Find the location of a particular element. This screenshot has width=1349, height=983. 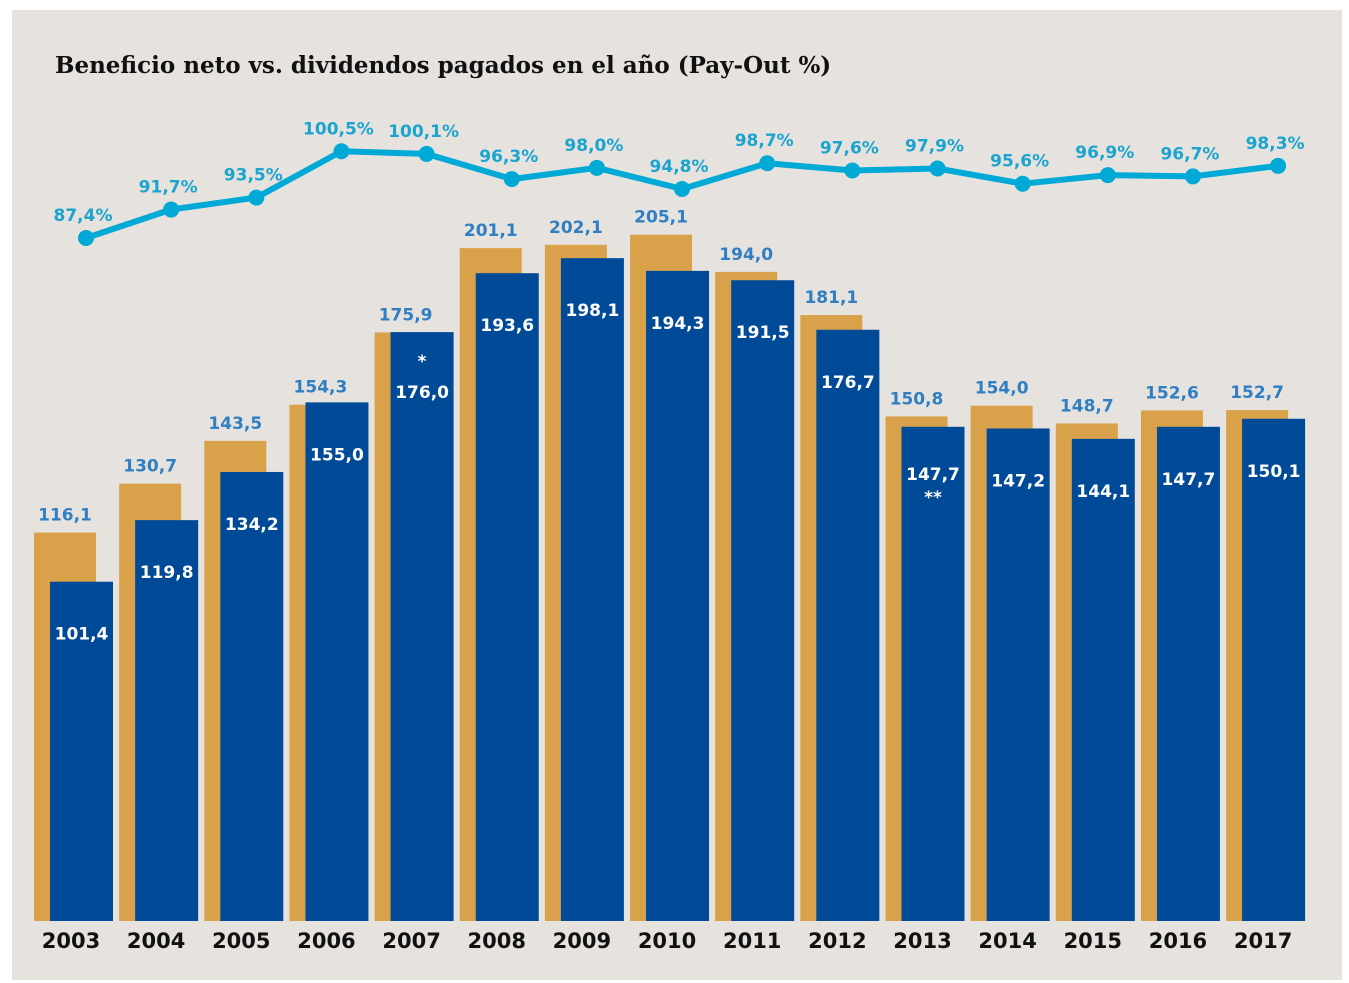

payout-label-2007: 100,1% is located at coordinates (423, 132).